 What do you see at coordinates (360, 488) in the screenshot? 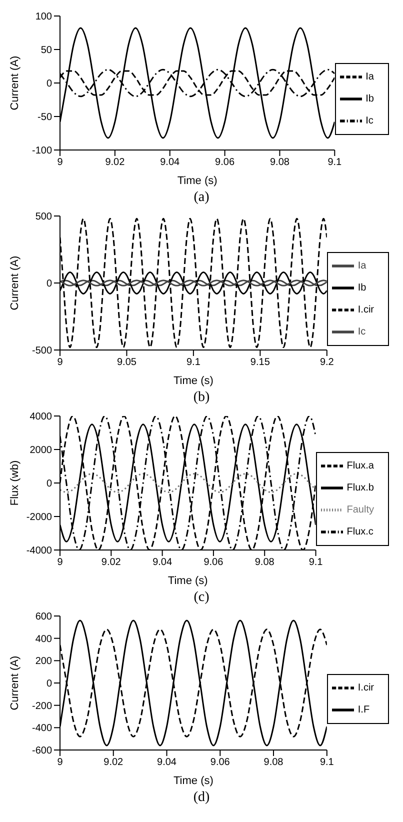
I see `legend-label: Flux.b` at bounding box center [360, 488].